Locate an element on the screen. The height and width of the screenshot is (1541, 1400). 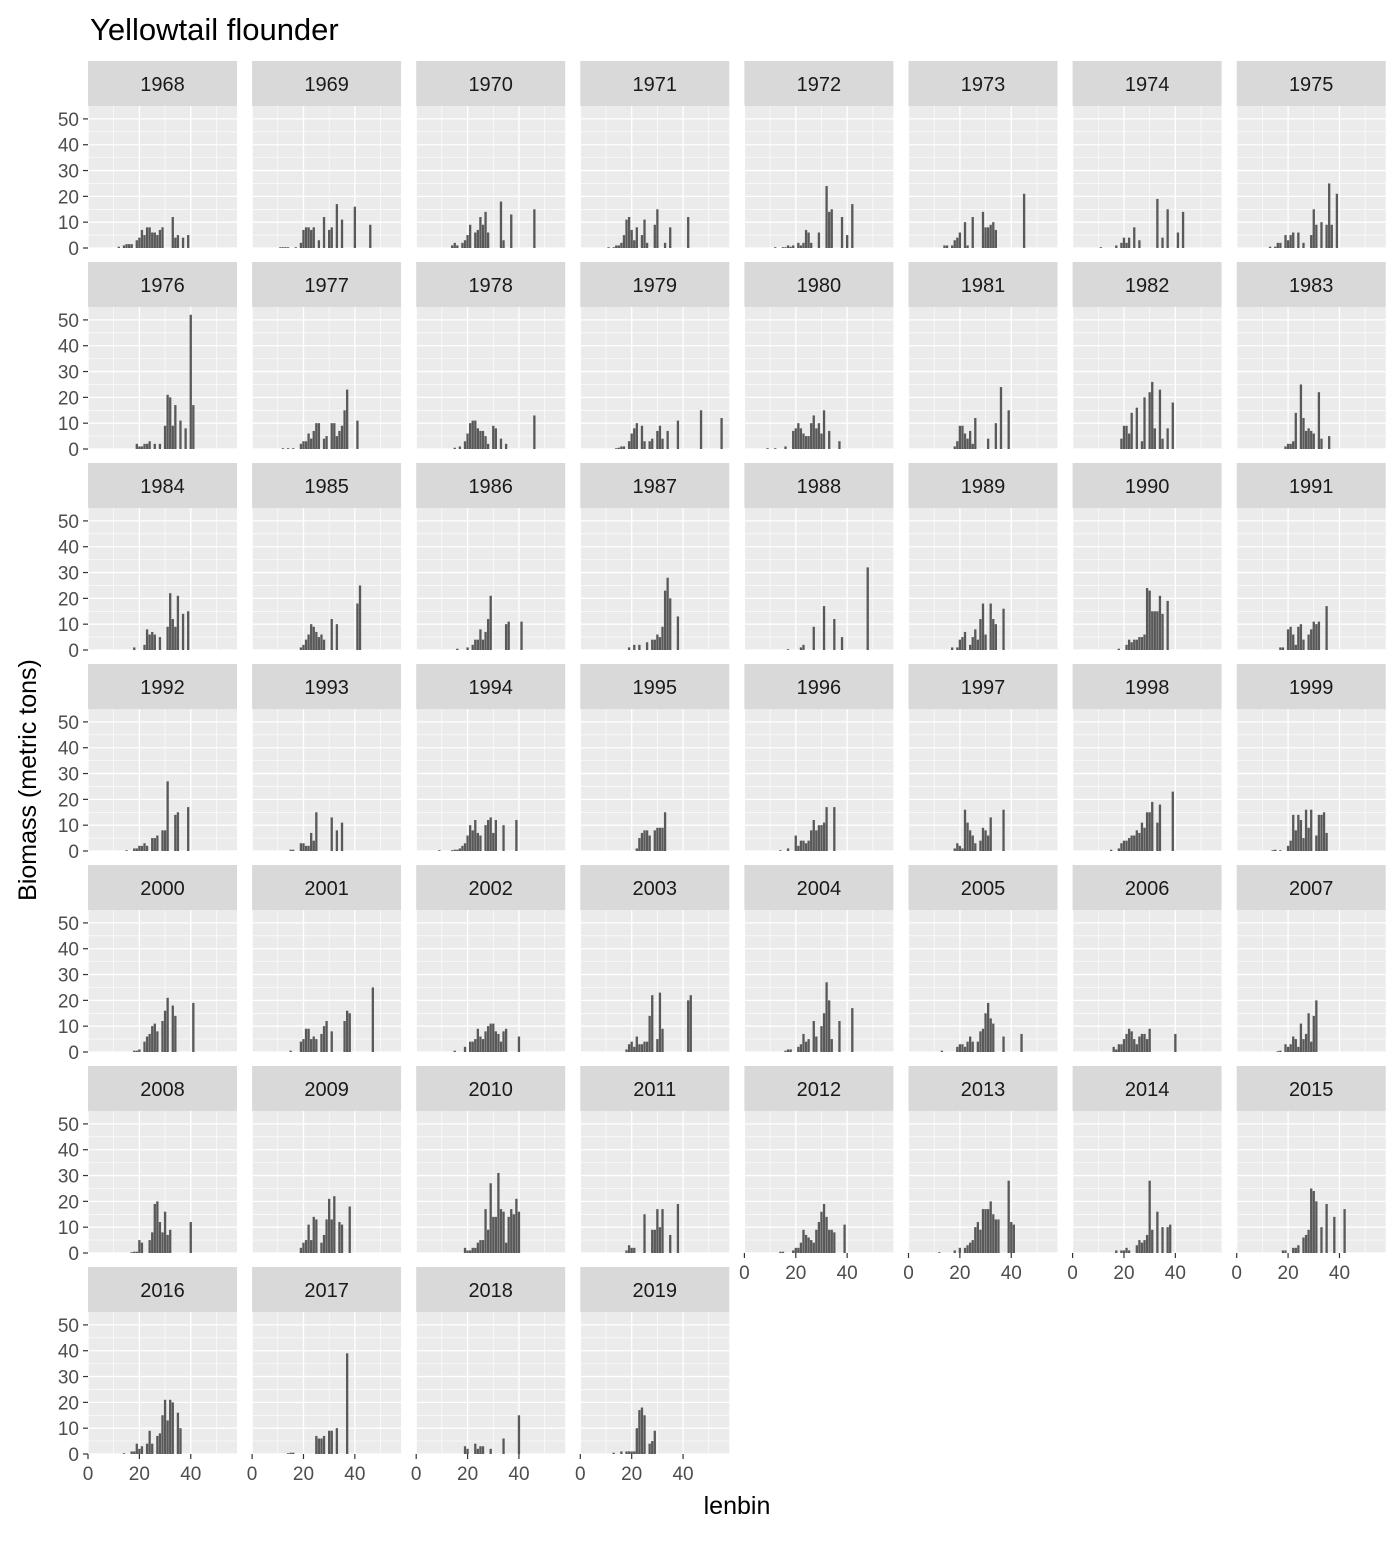
x-tick-label: 40 is located at coordinates (847, 1273).